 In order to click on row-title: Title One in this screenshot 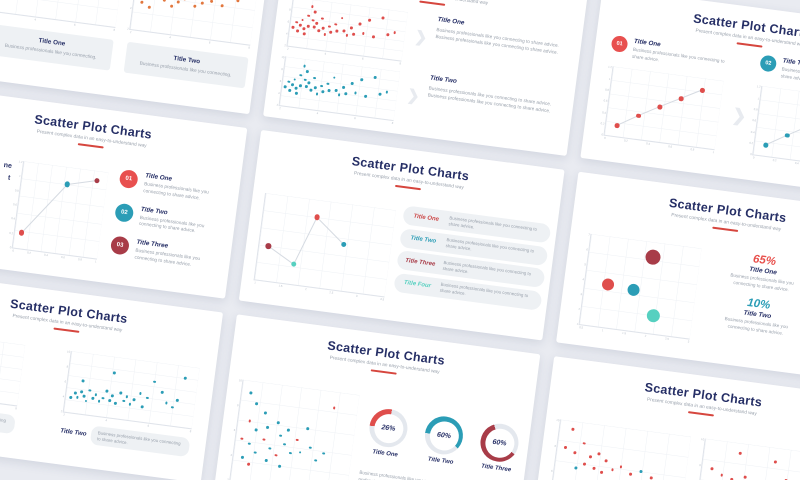, I will do `click(426, 218)`.